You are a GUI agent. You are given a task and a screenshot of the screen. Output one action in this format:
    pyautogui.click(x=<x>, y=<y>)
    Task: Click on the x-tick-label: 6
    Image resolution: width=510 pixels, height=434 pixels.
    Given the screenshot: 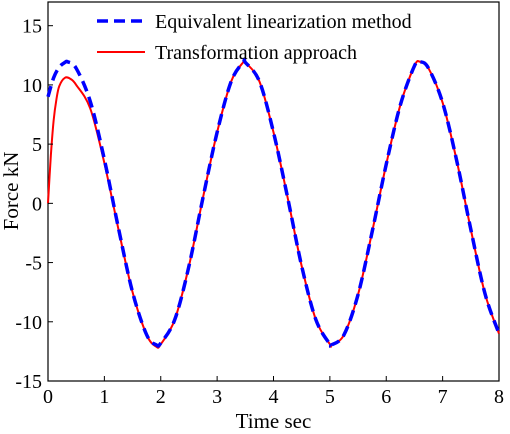 What is the action you would take?
    pyautogui.click(x=386, y=397)
    